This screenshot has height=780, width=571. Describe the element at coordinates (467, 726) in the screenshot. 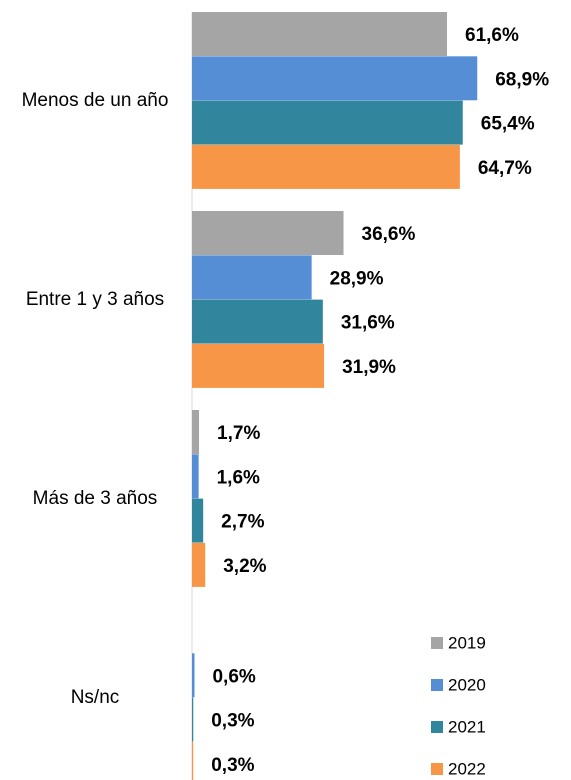

I see `legend-label: 2021` at that location.